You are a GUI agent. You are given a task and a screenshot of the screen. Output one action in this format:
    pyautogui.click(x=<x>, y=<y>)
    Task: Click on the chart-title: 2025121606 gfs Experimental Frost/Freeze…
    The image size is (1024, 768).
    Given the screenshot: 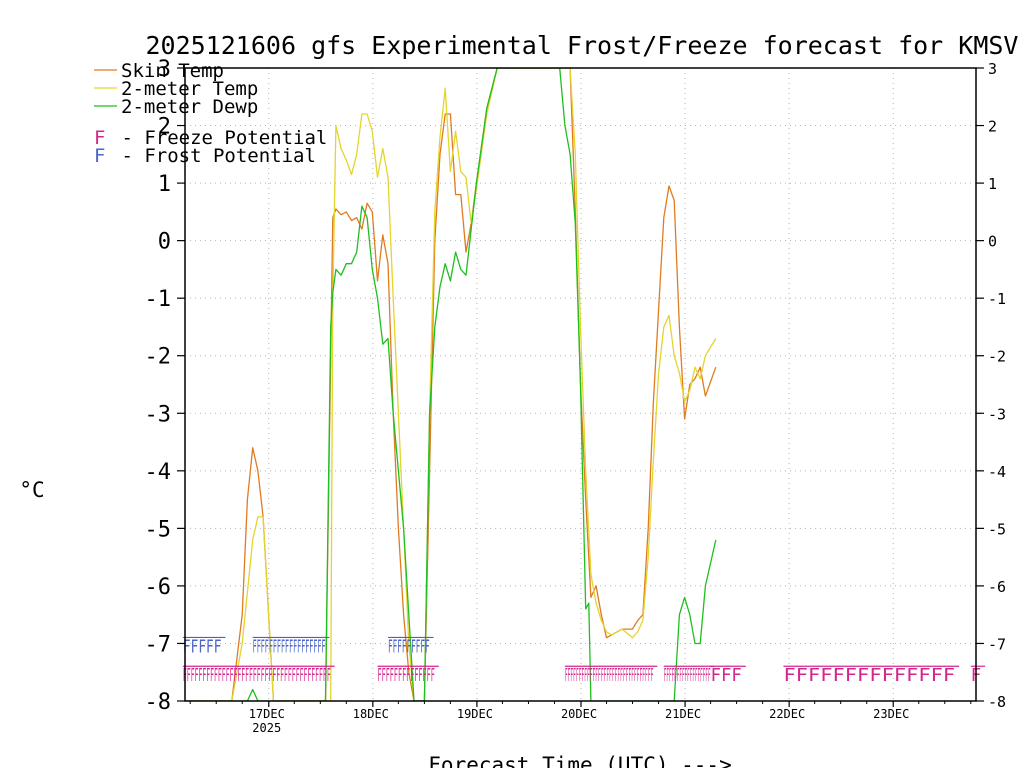 What is the action you would take?
    pyautogui.click(x=582, y=45)
    